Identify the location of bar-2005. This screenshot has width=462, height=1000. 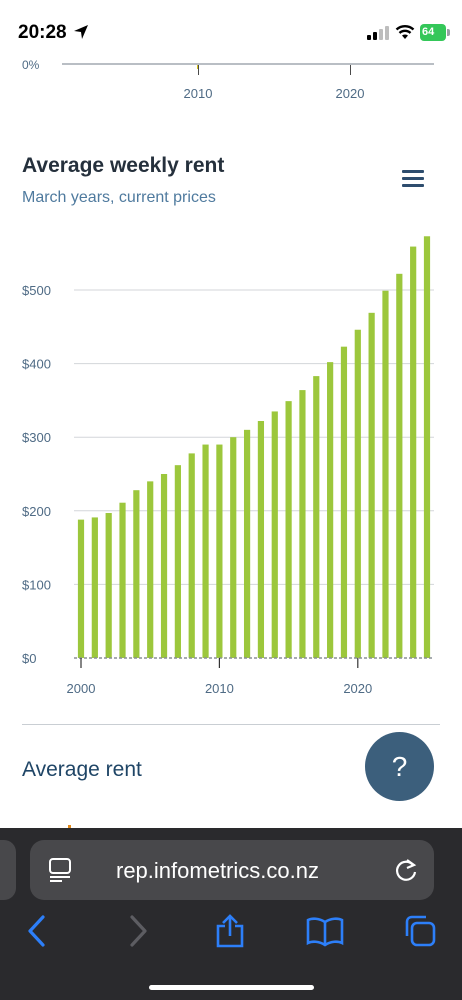
(150, 569).